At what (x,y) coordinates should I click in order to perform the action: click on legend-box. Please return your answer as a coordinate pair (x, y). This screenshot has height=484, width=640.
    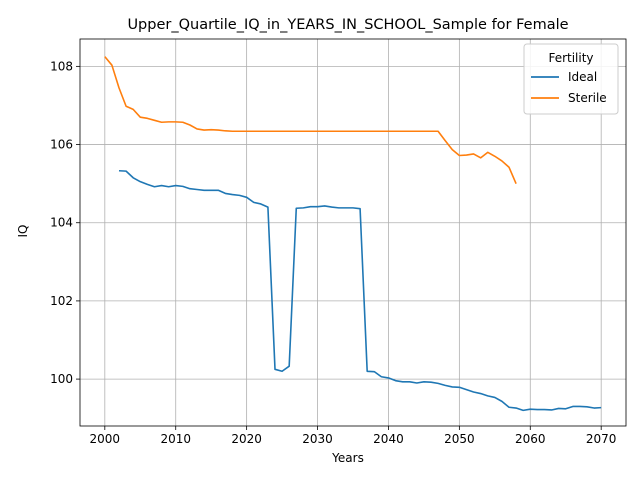
    Looking at the image, I should click on (571, 79).